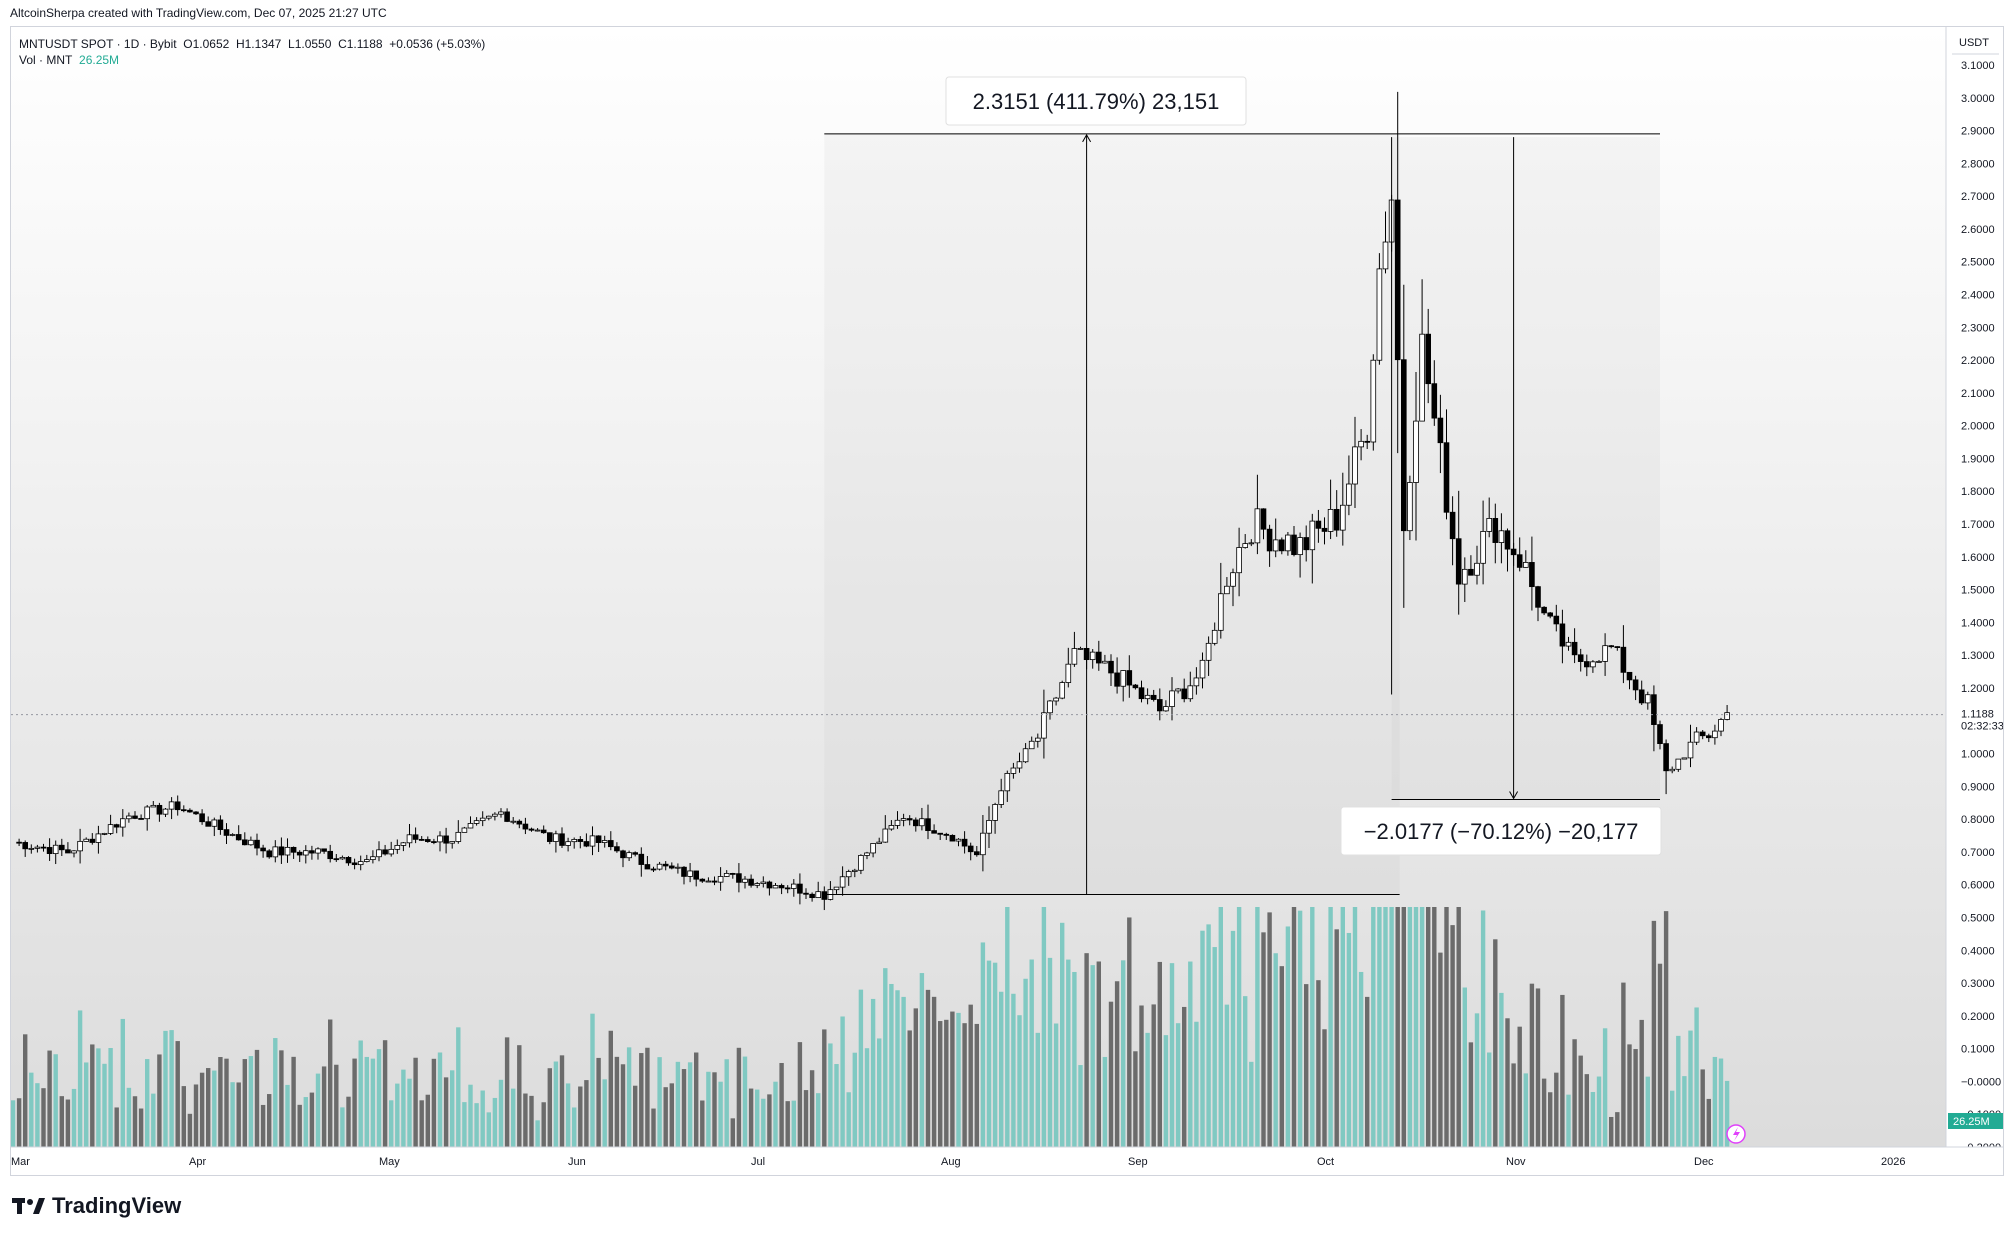  Describe the element at coordinates (117, 1205) in the screenshot. I see `tradingview-logo-text: TradingView` at that location.